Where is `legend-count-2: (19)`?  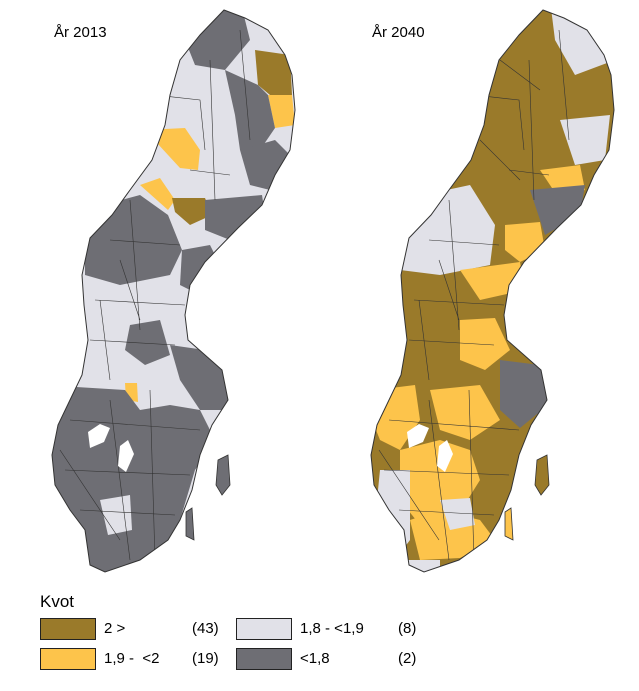 legend-count-2: (19) is located at coordinates (205, 658).